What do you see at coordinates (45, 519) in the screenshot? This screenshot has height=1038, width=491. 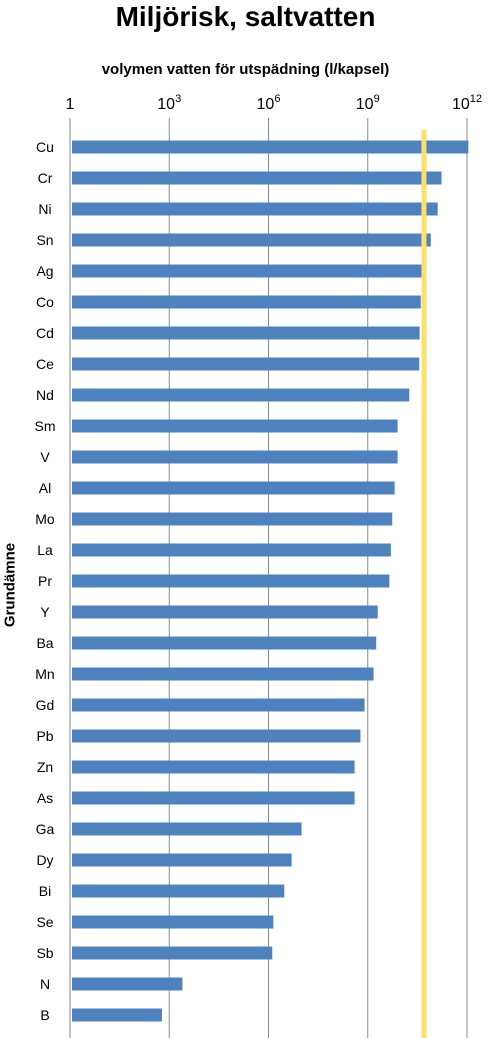 I see `category-label: Mo` at bounding box center [45, 519].